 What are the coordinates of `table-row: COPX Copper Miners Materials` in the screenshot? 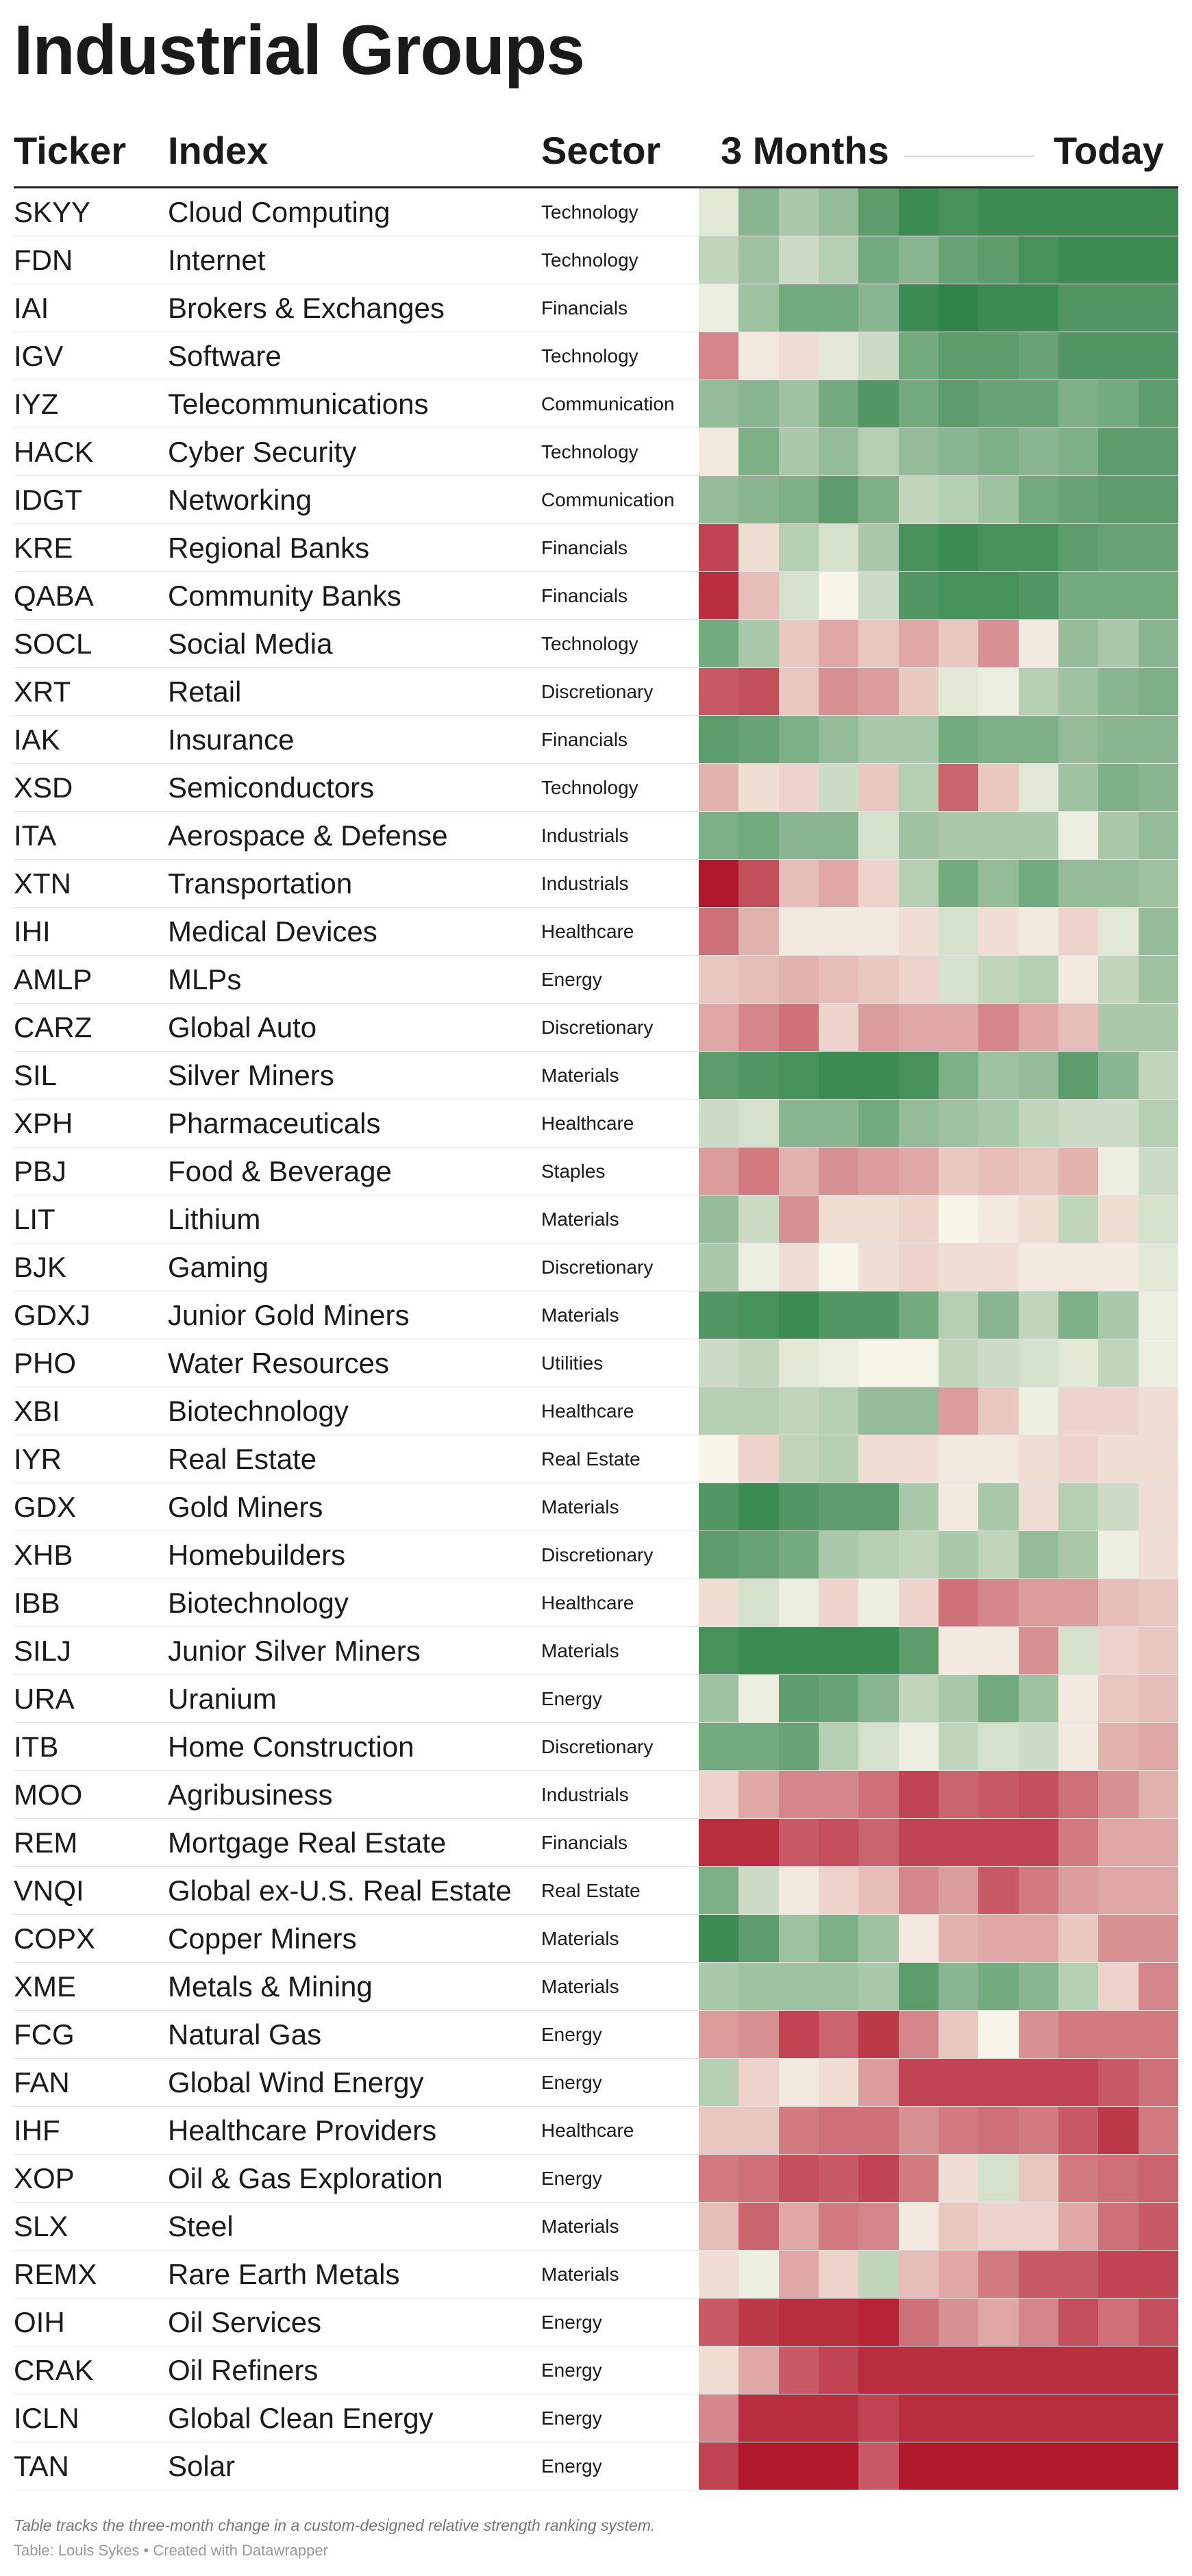 It's located at (596, 1939).